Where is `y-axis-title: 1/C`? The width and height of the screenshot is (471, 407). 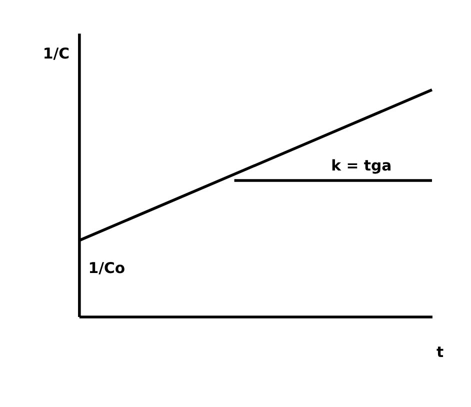 y-axis-title: 1/C is located at coordinates (56, 53).